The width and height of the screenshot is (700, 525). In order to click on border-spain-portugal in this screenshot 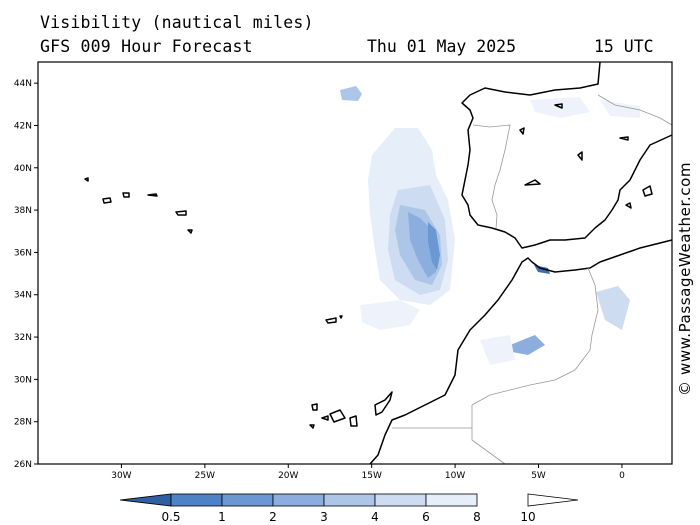, I will do `click(491, 176)`.